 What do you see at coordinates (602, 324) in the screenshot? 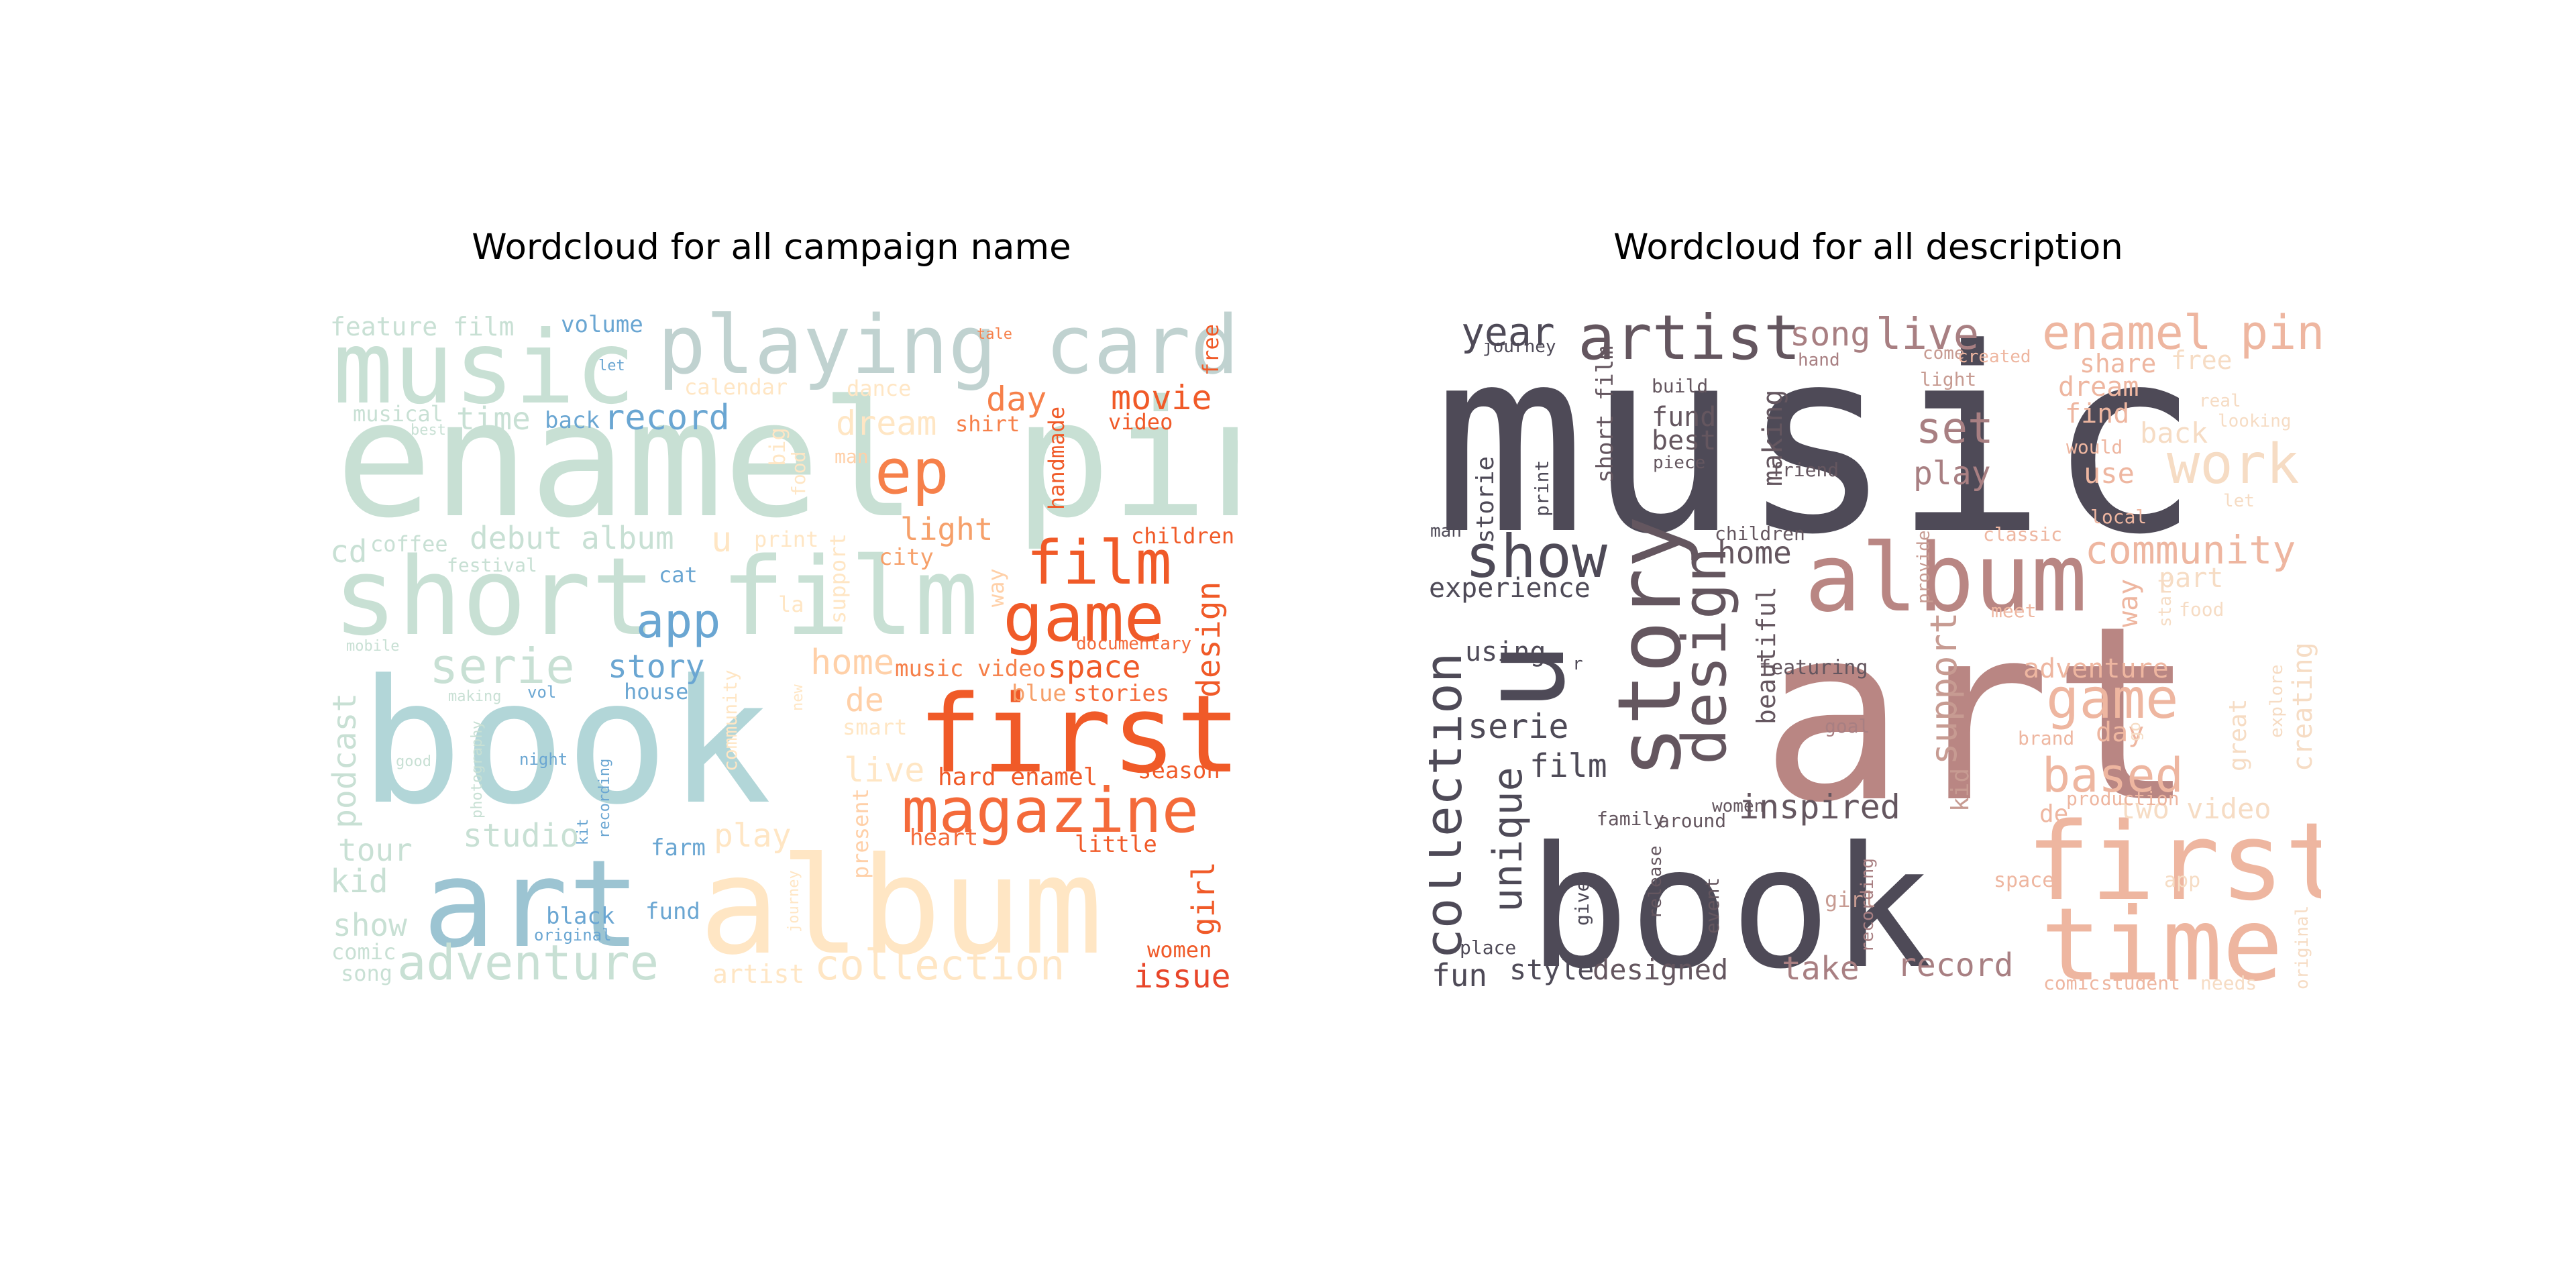
I see `wordcloud-left-word-volume: volume` at bounding box center [602, 324].